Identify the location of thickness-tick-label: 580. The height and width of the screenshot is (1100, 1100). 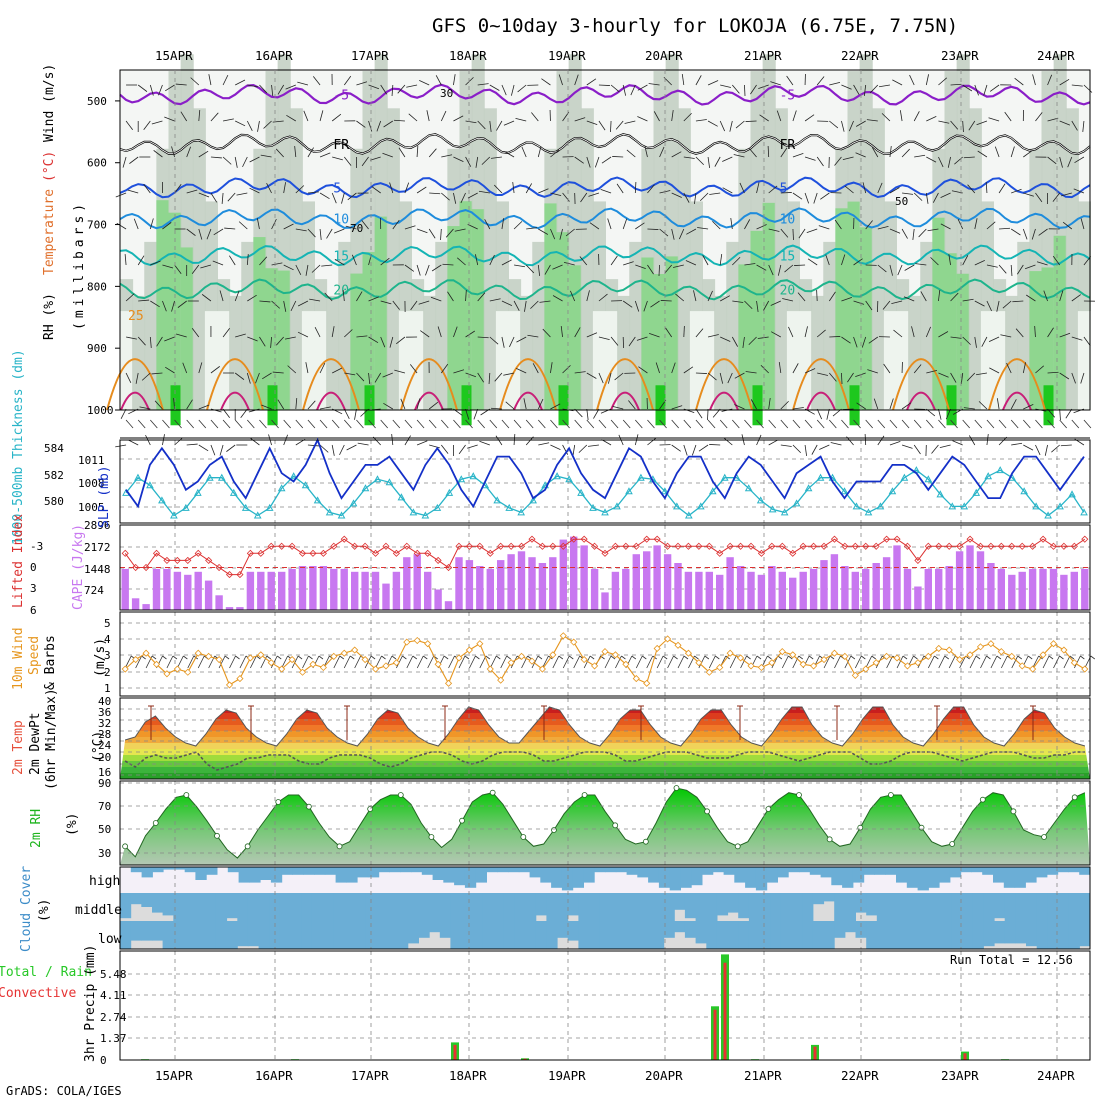
(54, 501).